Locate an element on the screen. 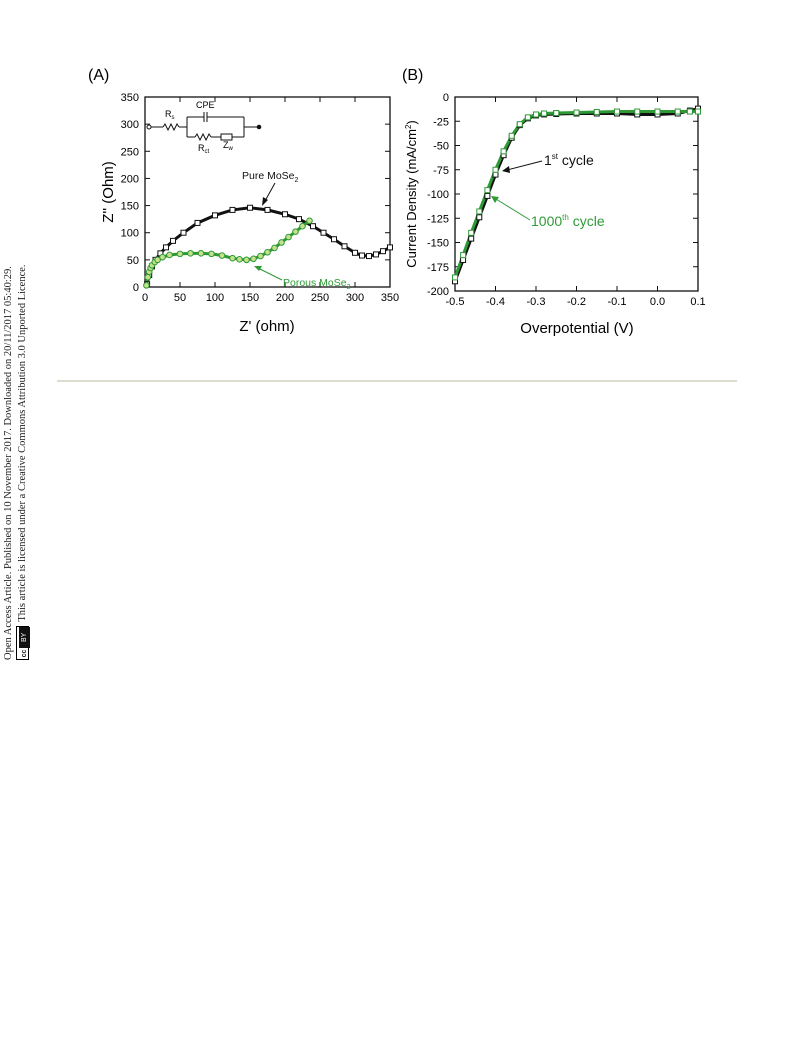 The image size is (793, 1039). first-cycle-arrowhead-icon is located at coordinates (506, 169).